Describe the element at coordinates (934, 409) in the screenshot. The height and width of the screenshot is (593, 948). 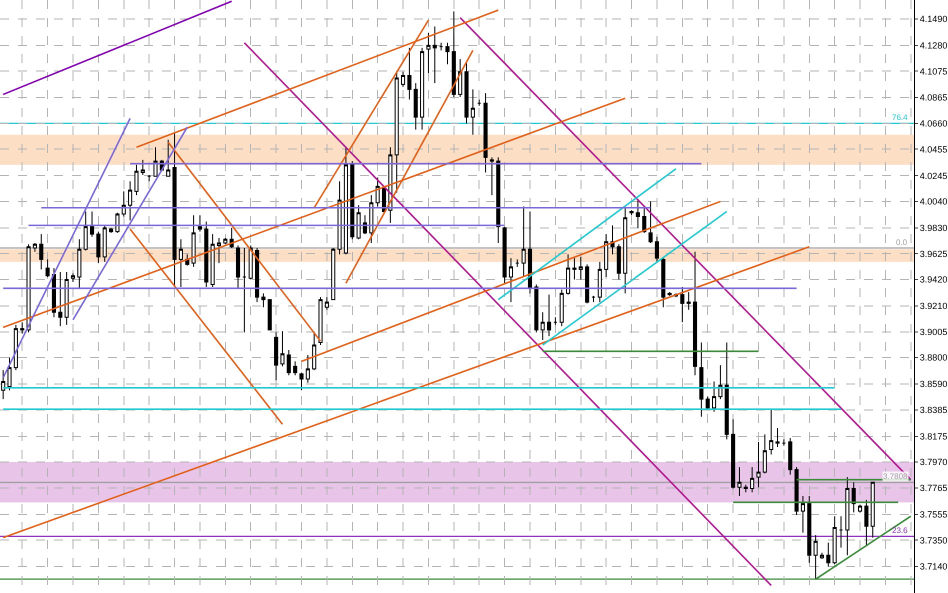
I see `y-tick-label: 3.8385` at that location.